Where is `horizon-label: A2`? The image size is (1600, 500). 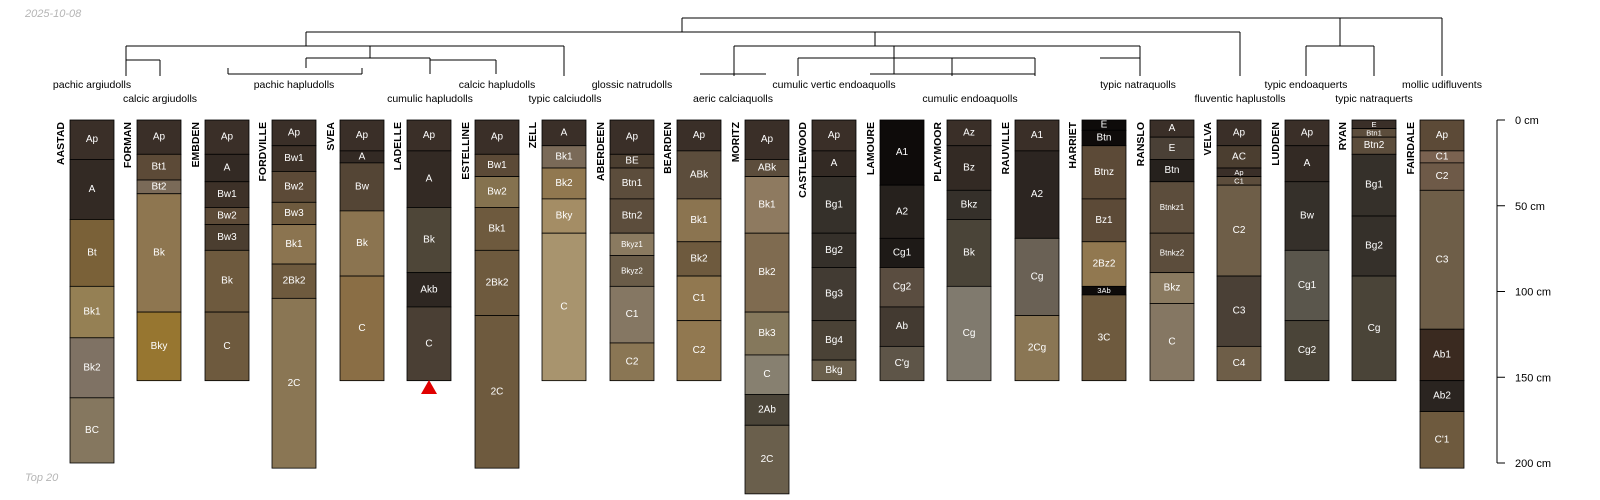 horizon-label: A2 is located at coordinates (1037, 194).